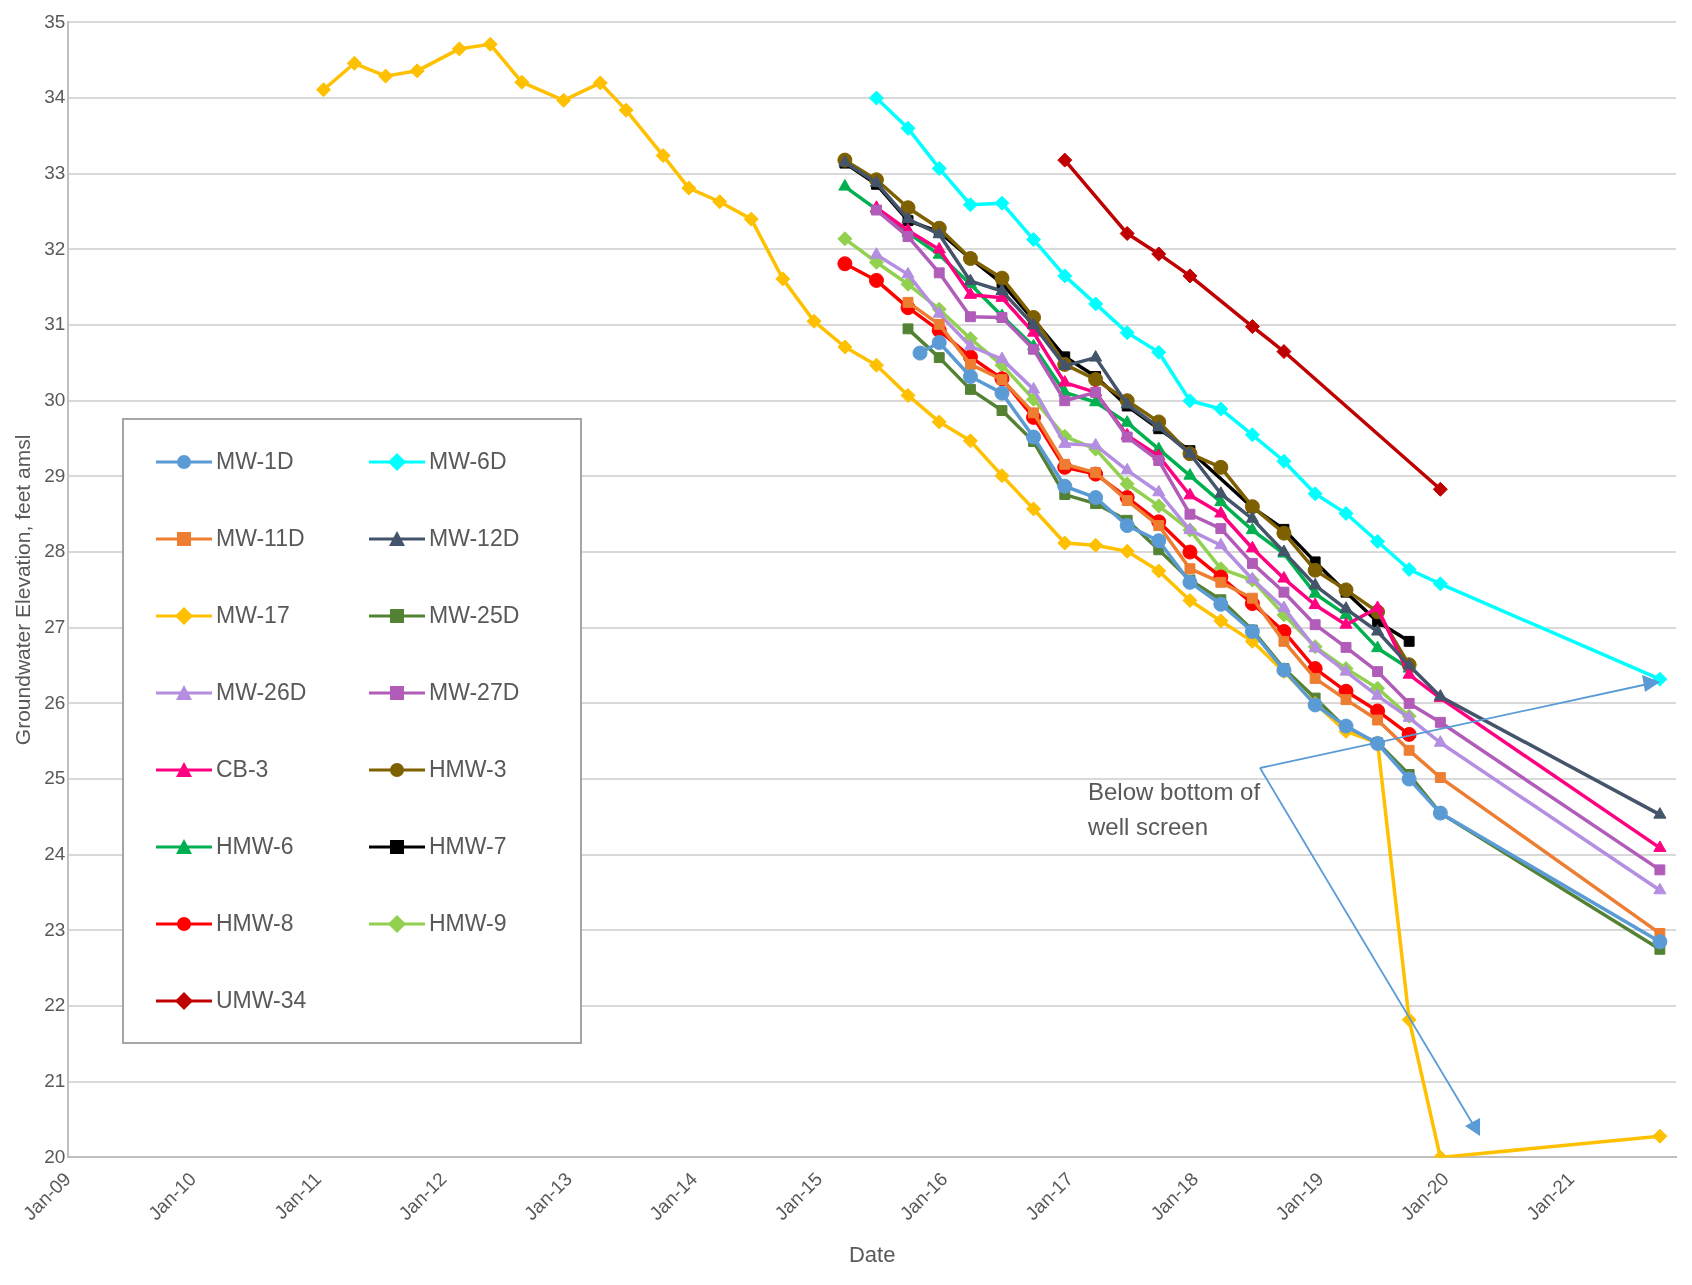 The height and width of the screenshot is (1285, 1692). What do you see at coordinates (55, 248) in the screenshot?
I see `y-tick-label: 32` at bounding box center [55, 248].